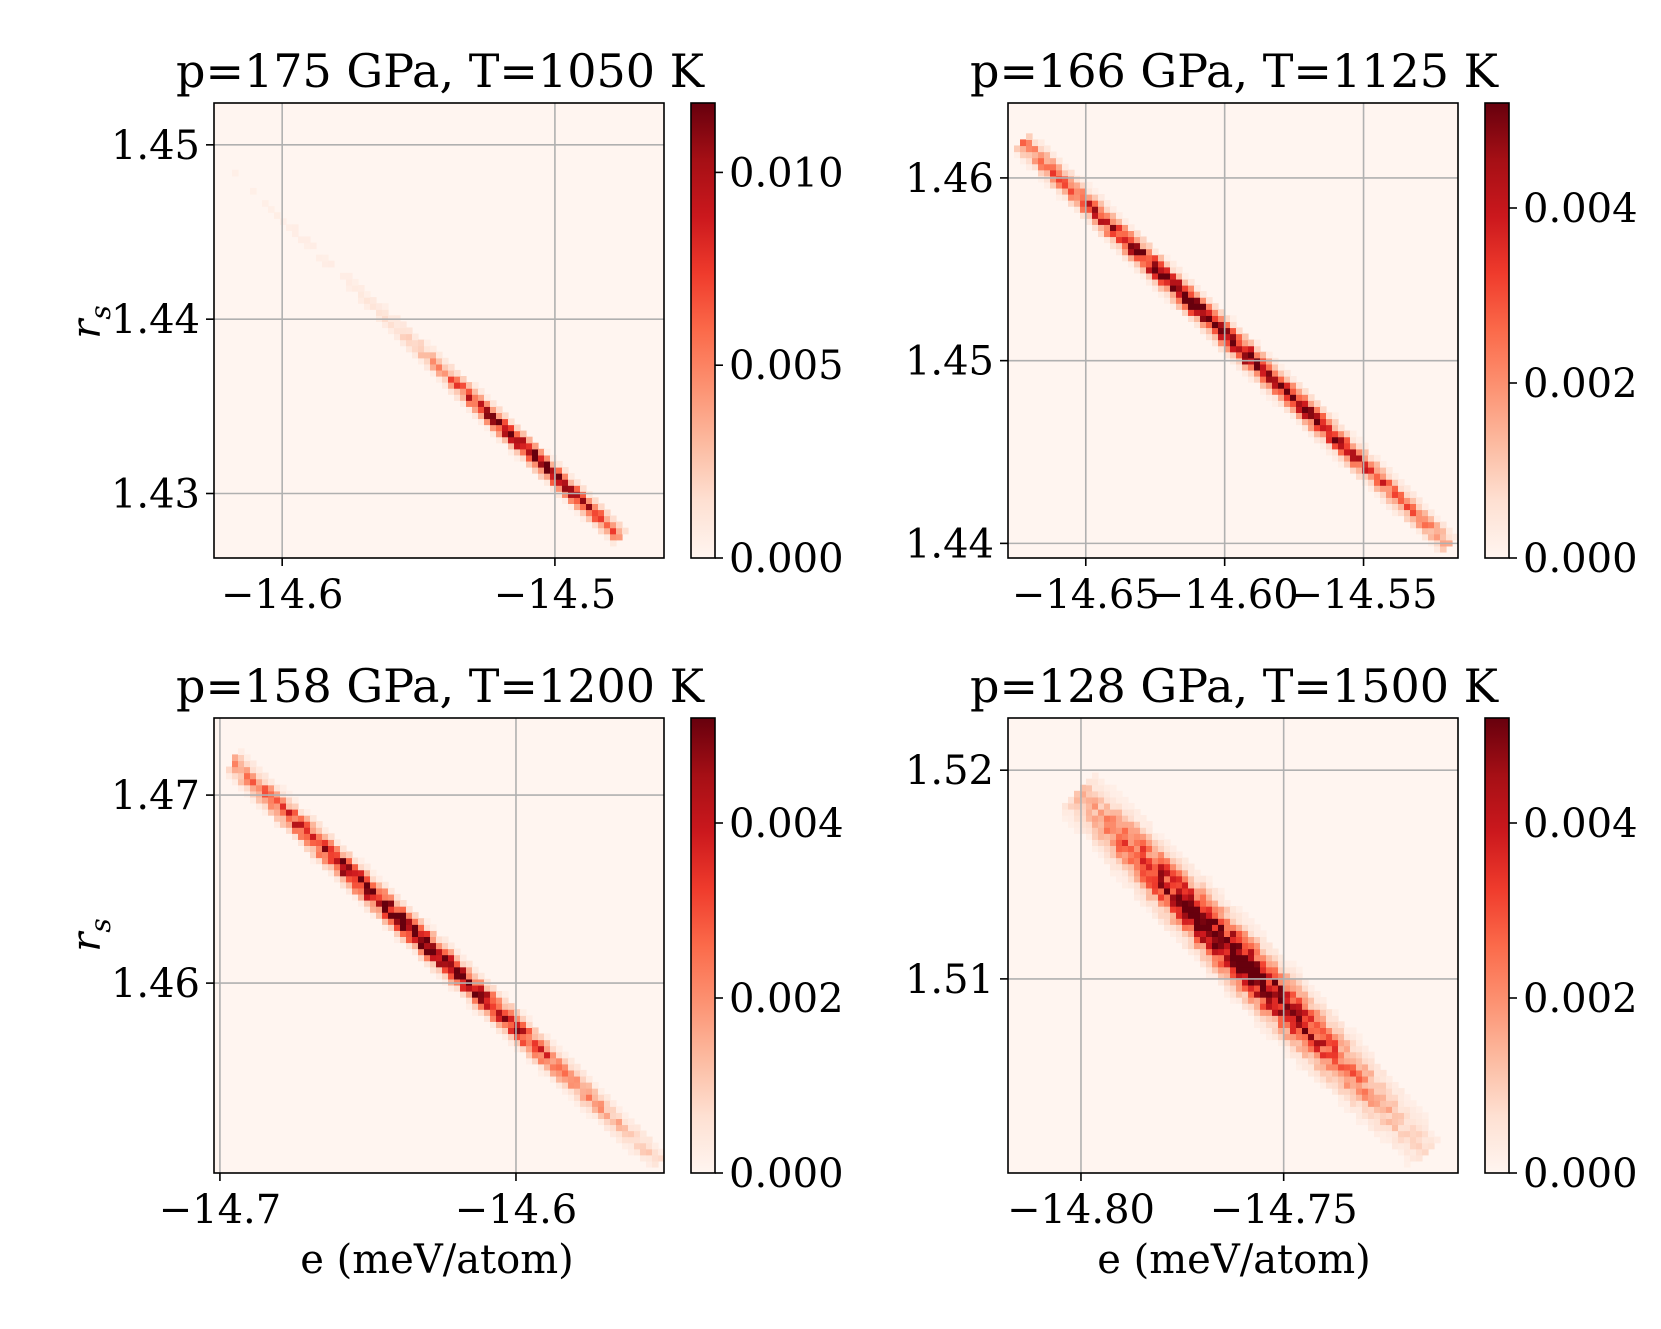  Describe the element at coordinates (1233, 945) in the screenshot. I see `grid-lines` at that location.